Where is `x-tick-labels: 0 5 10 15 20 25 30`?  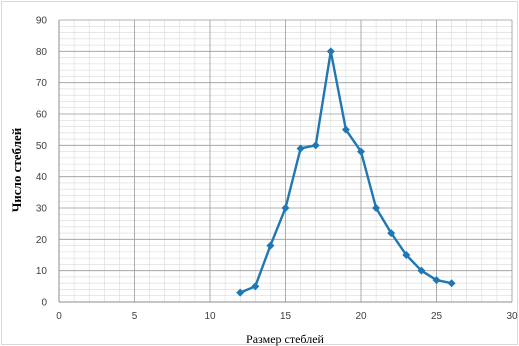 x-tick-labels: 0 5 10 15 20 25 30 is located at coordinates (287, 316).